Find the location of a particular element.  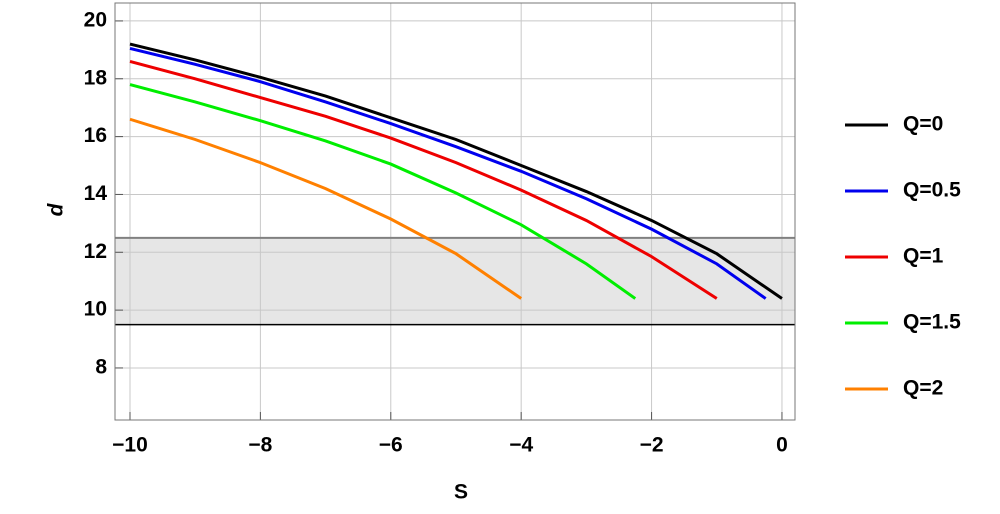

x-tick-label: −10 is located at coordinates (130, 445).